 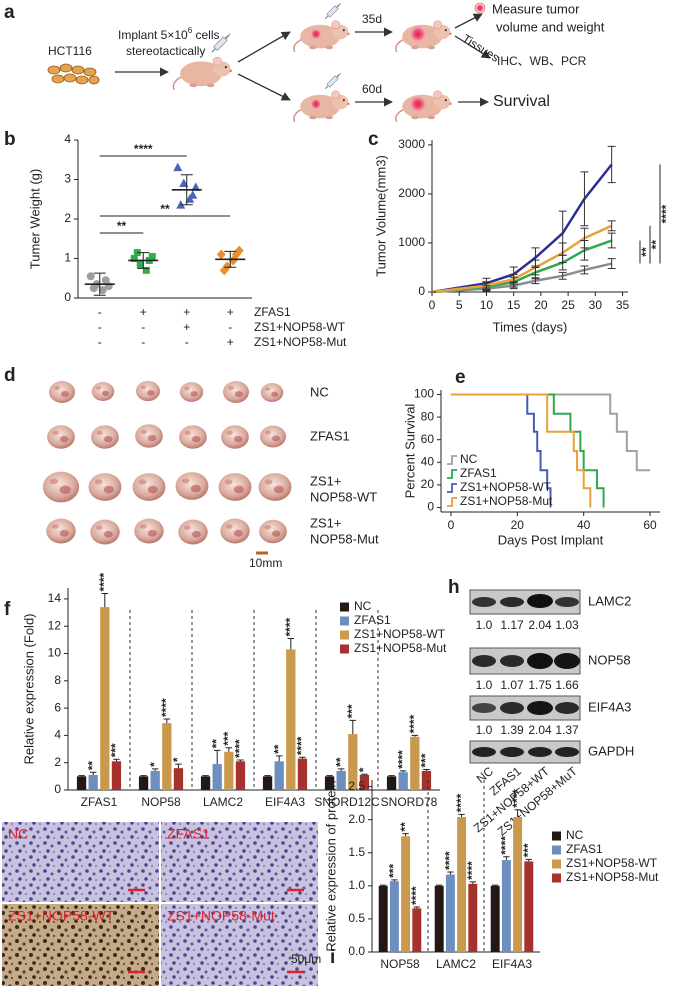 I want to click on y-tick-label: 12, so click(x=55, y=625).